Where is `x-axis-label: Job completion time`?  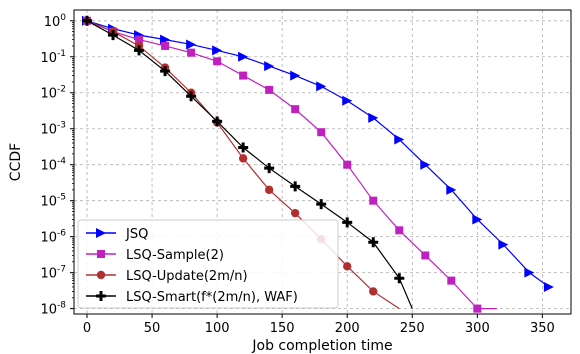 x-axis-label: Job completion time is located at coordinates (321, 346).